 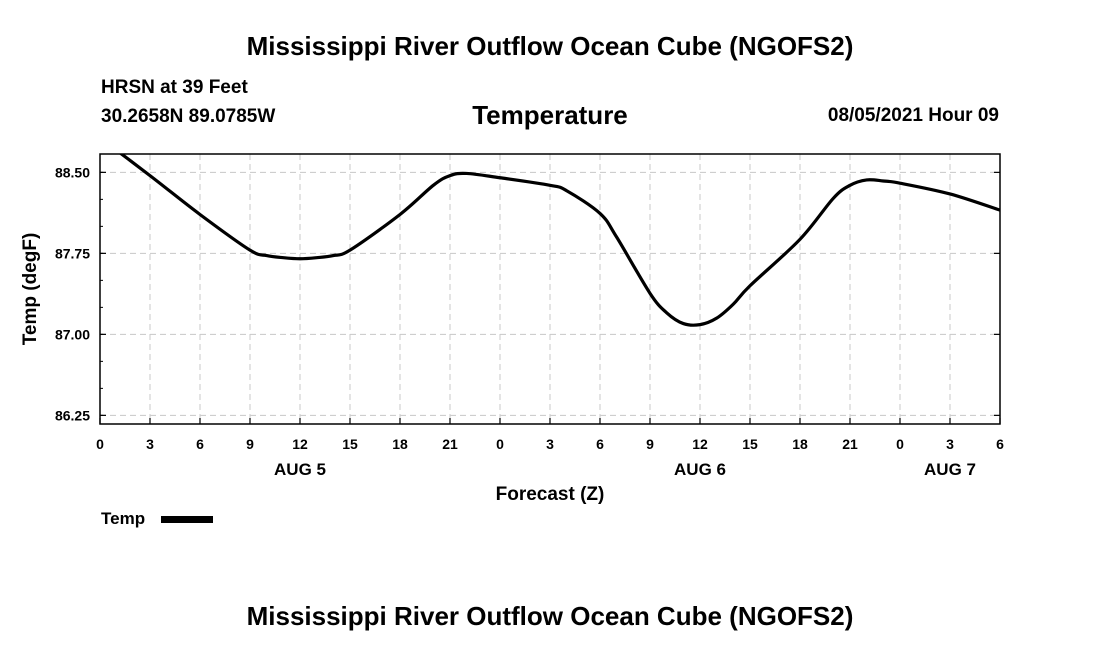 What do you see at coordinates (300, 469) in the screenshot?
I see `x-date-label: AUG 5` at bounding box center [300, 469].